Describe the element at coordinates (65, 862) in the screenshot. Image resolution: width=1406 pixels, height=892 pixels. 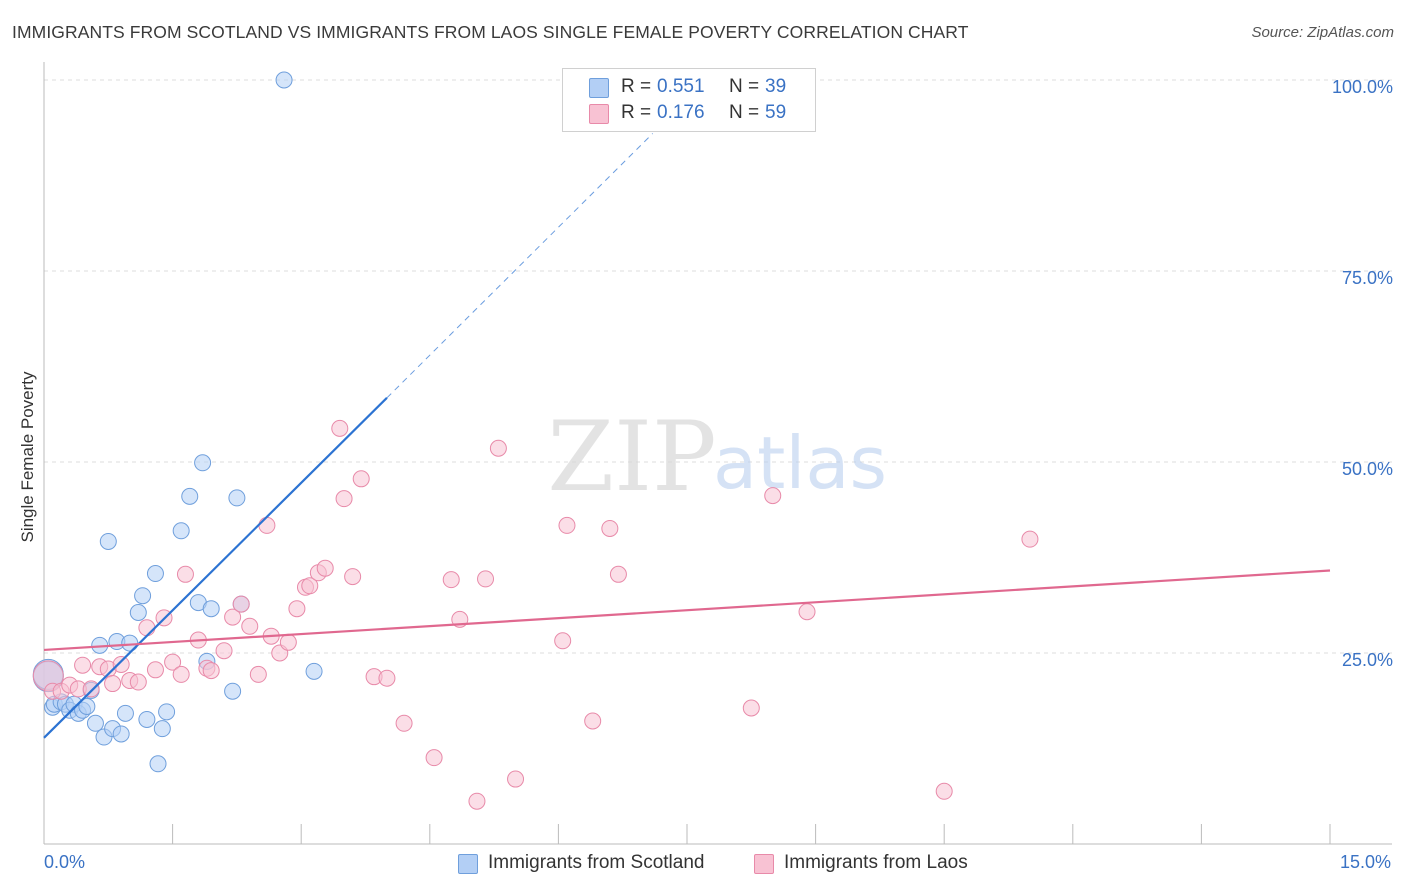
I see `x-tick-label-min: 0.0%` at that location.